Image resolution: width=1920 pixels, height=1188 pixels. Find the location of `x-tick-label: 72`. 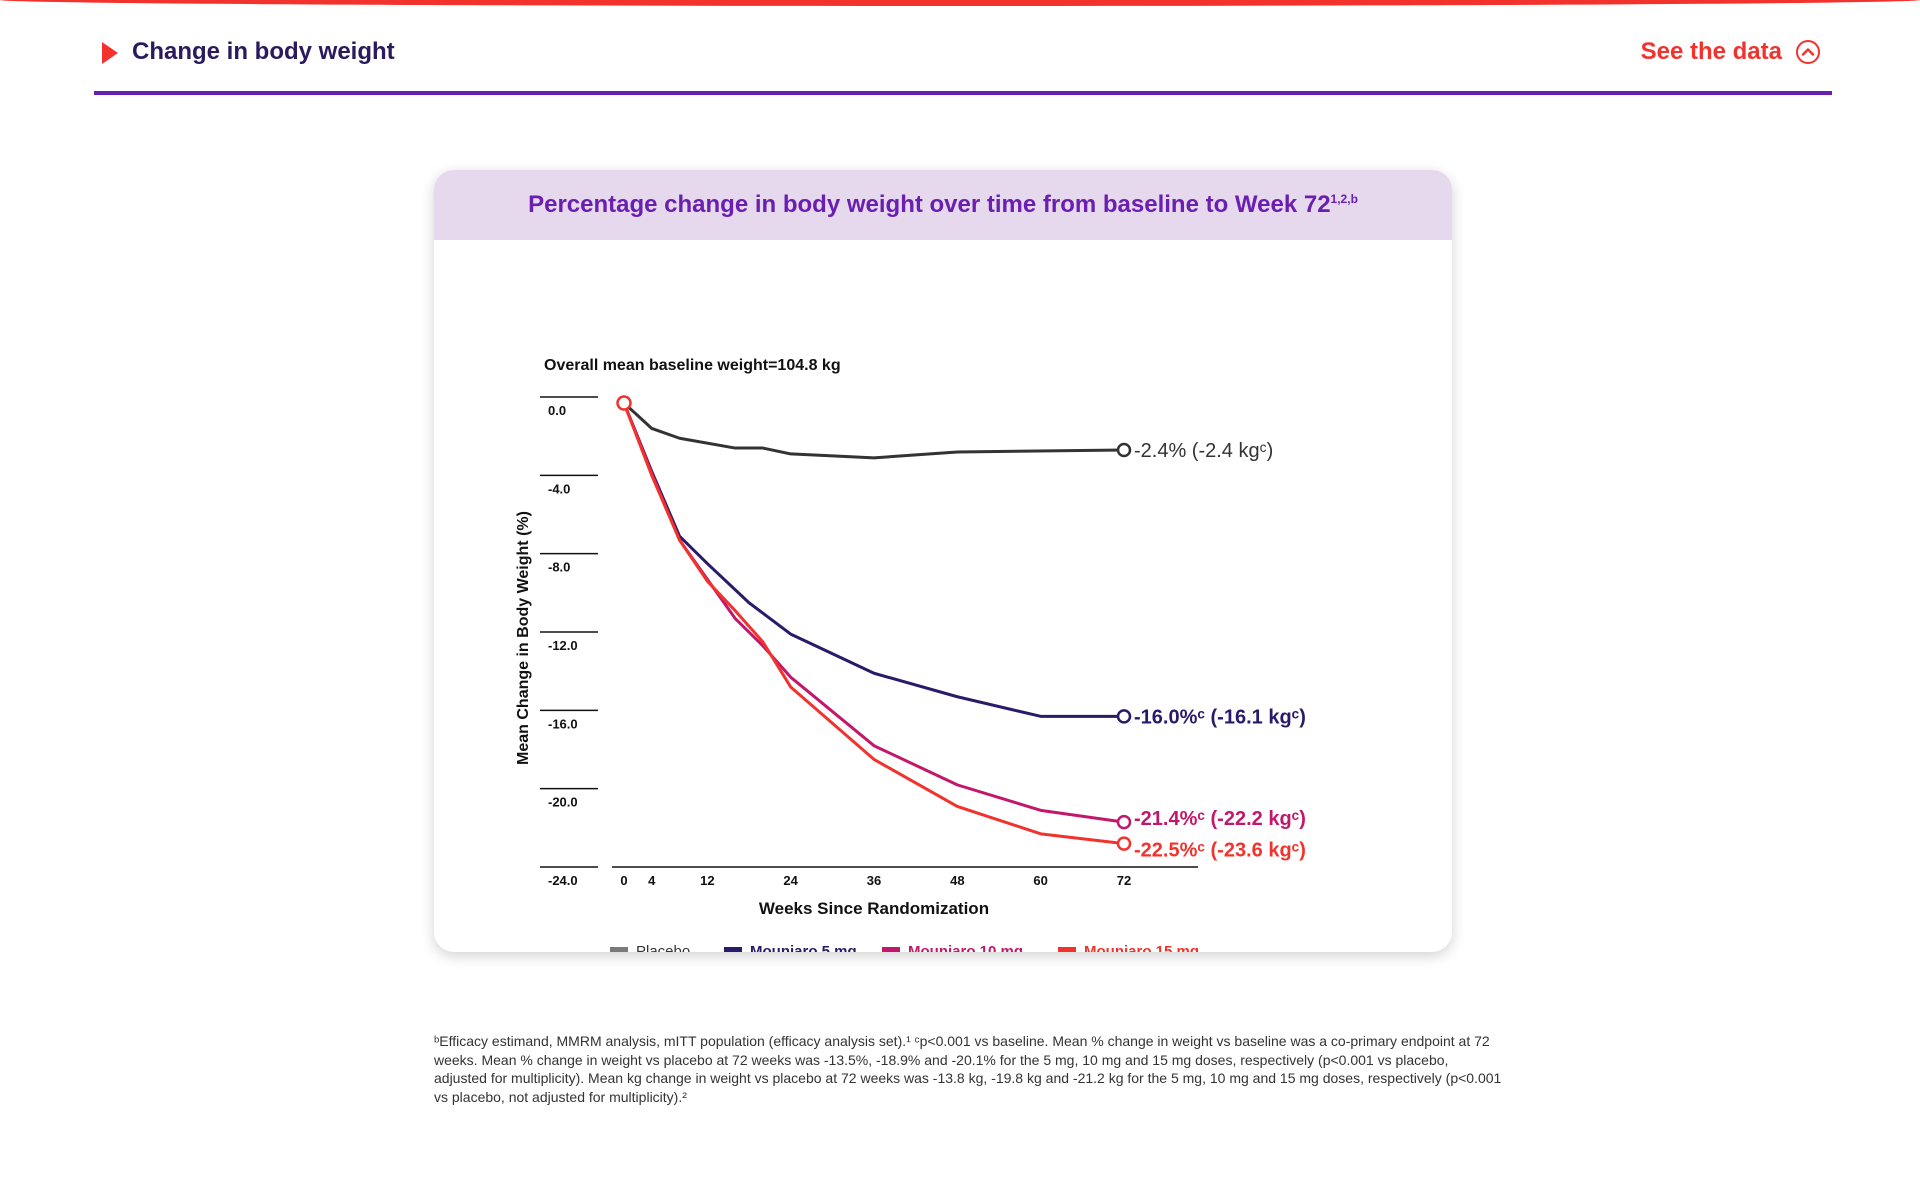

x-tick-label: 72 is located at coordinates (1124, 880).